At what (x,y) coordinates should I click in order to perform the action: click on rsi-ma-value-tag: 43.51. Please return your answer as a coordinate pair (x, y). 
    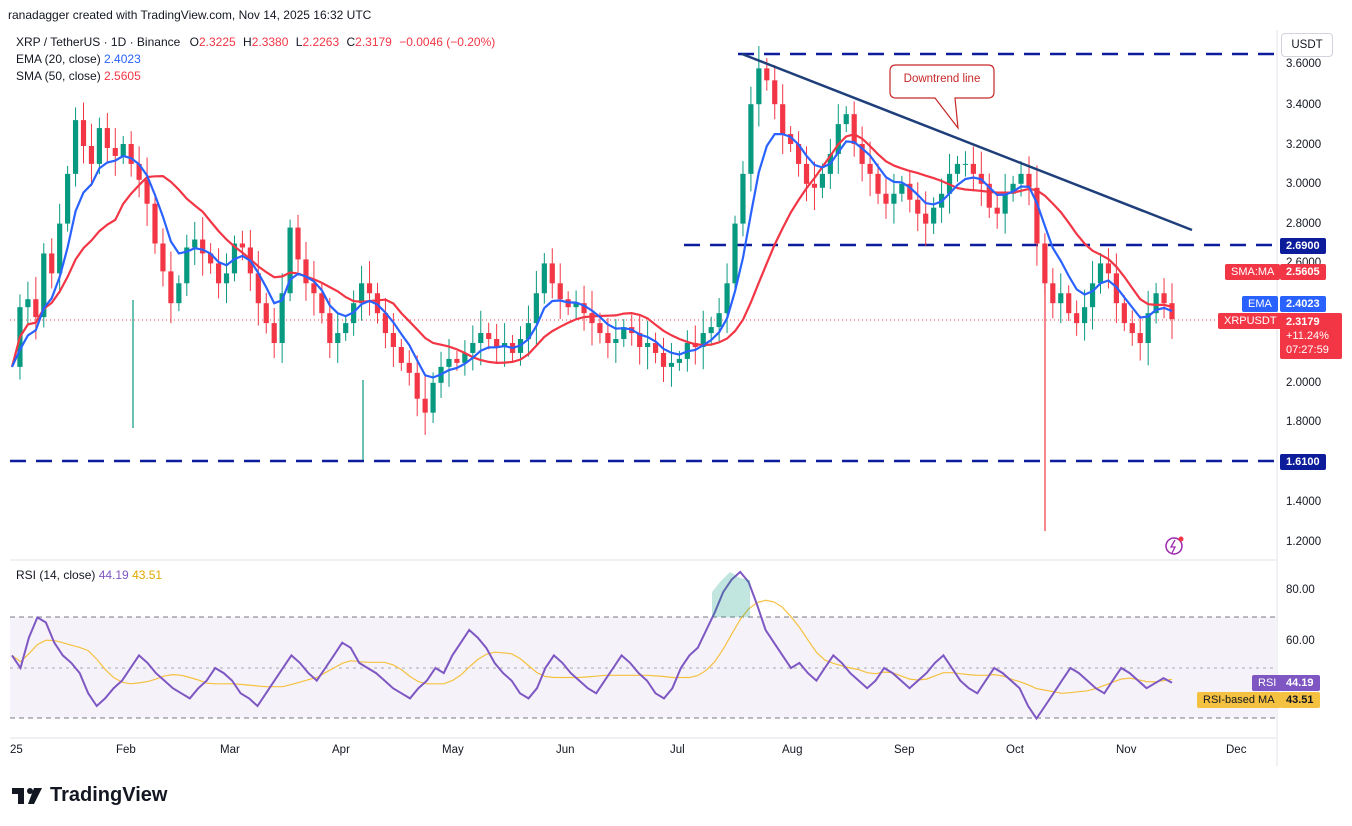
    Looking at the image, I should click on (1300, 700).